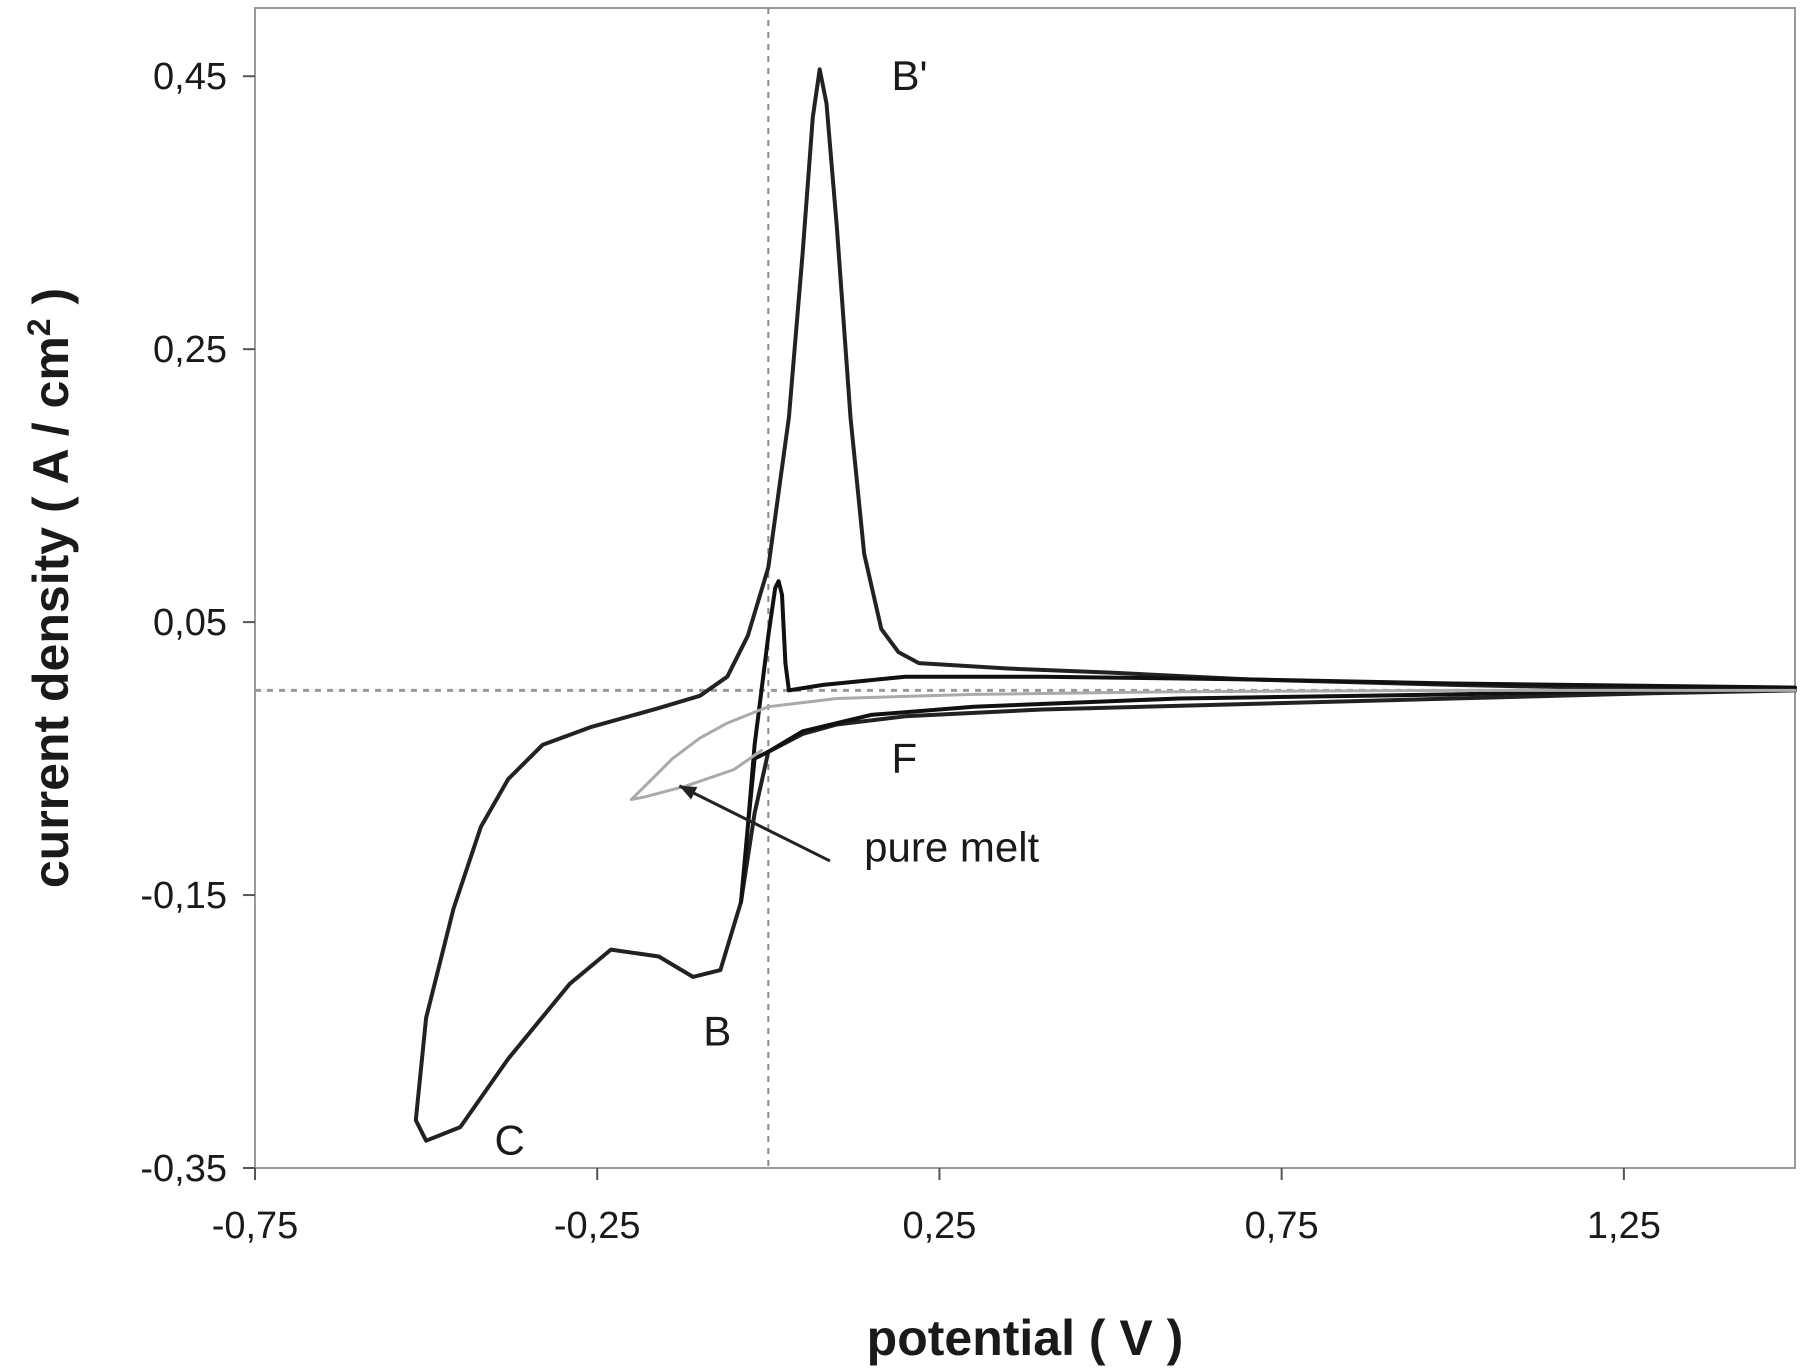  What do you see at coordinates (717, 1031) in the screenshot?
I see `annotation-label: B` at bounding box center [717, 1031].